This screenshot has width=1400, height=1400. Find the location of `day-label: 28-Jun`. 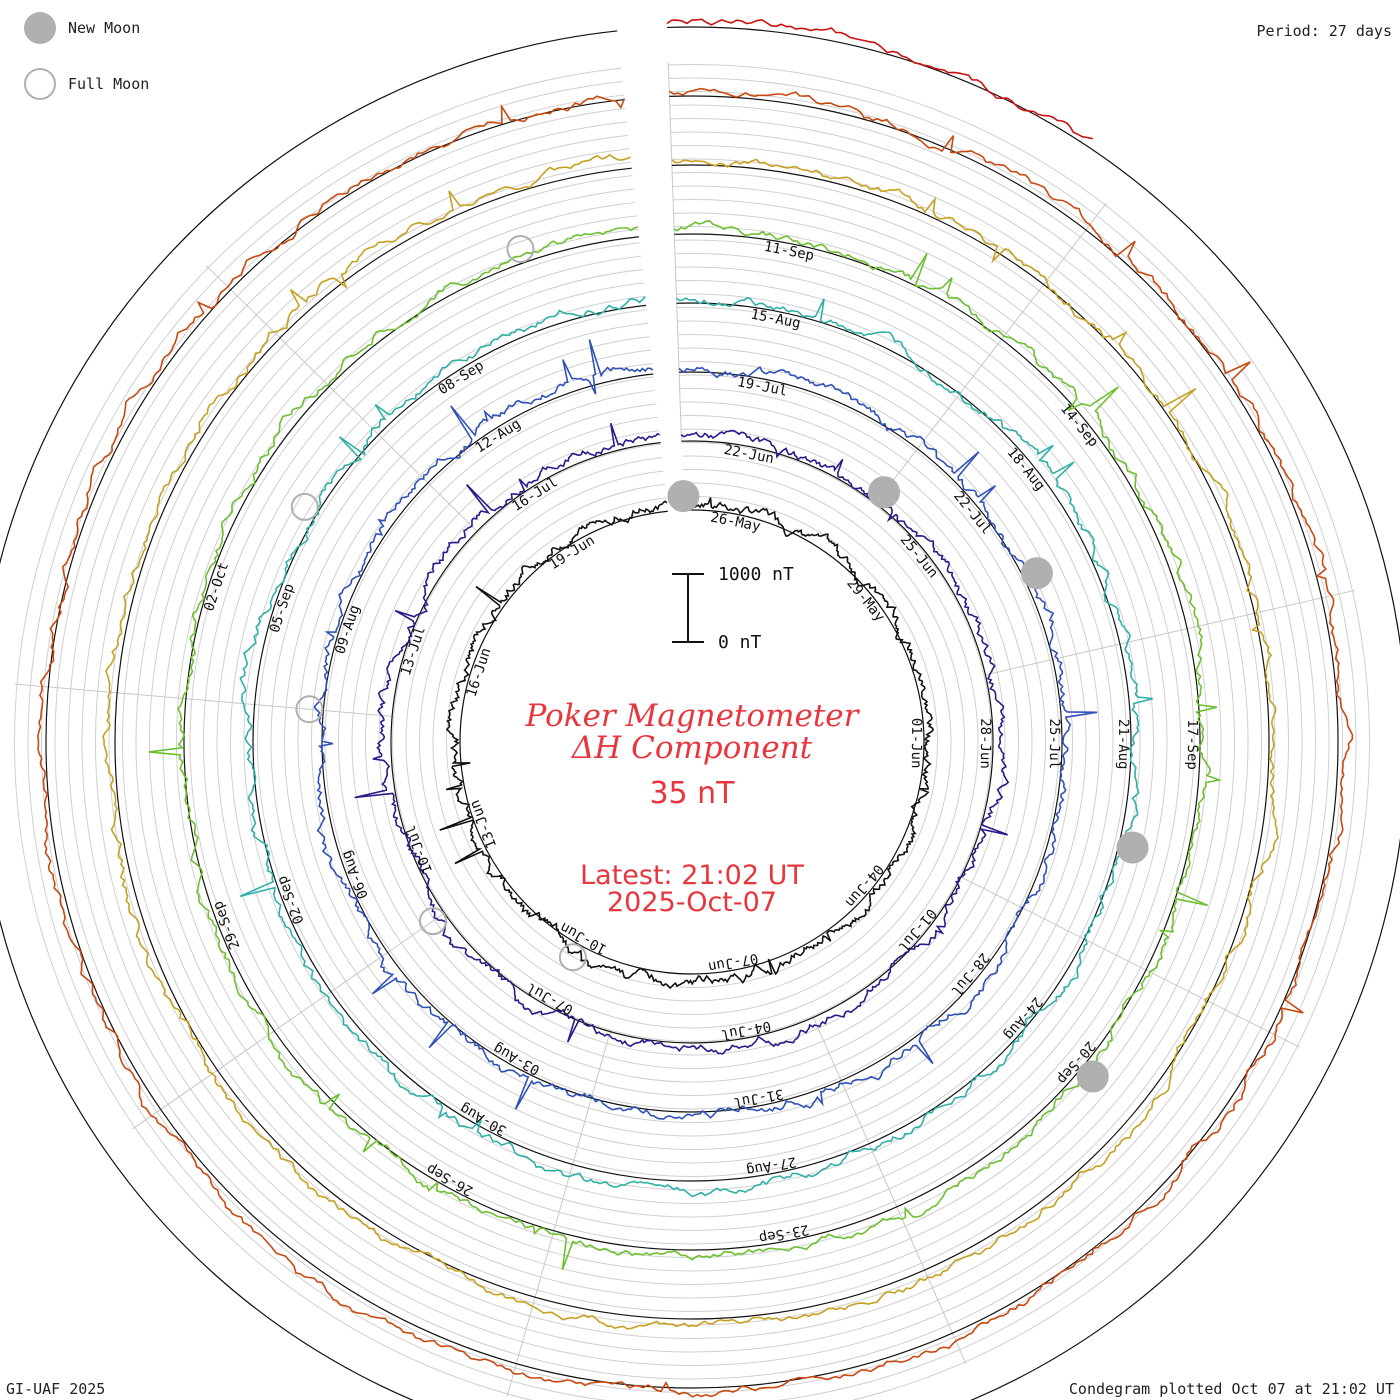

day-label: 28-Jun is located at coordinates (985, 743).